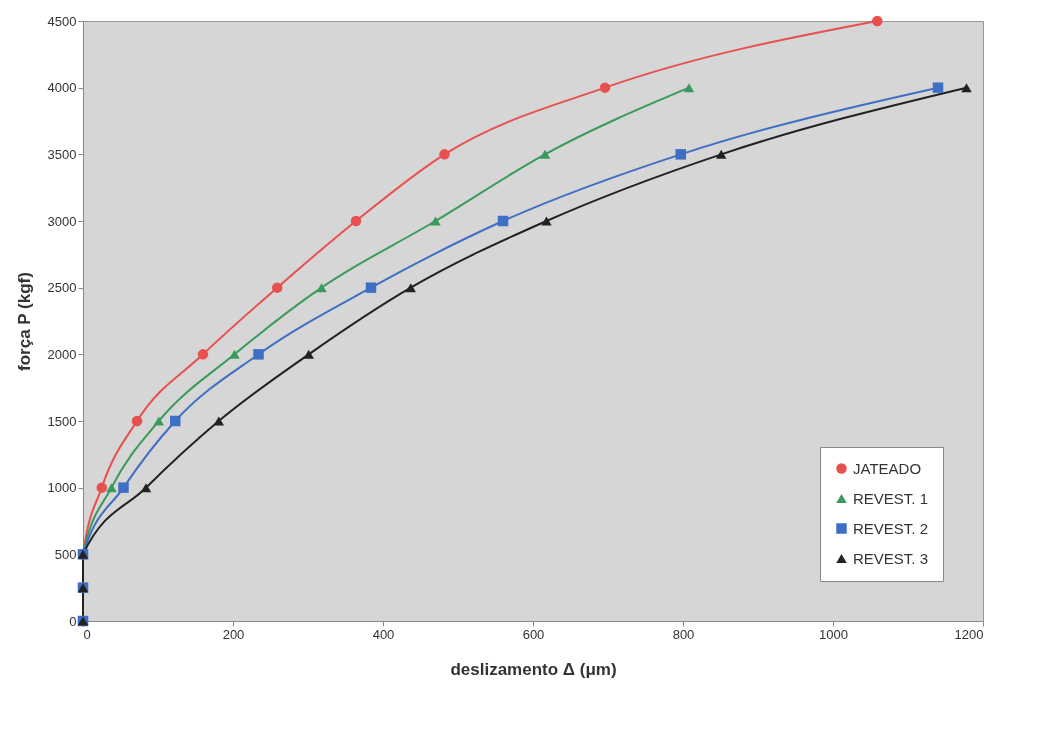  I want to click on legend-label: REVEST. 3, so click(891, 558).